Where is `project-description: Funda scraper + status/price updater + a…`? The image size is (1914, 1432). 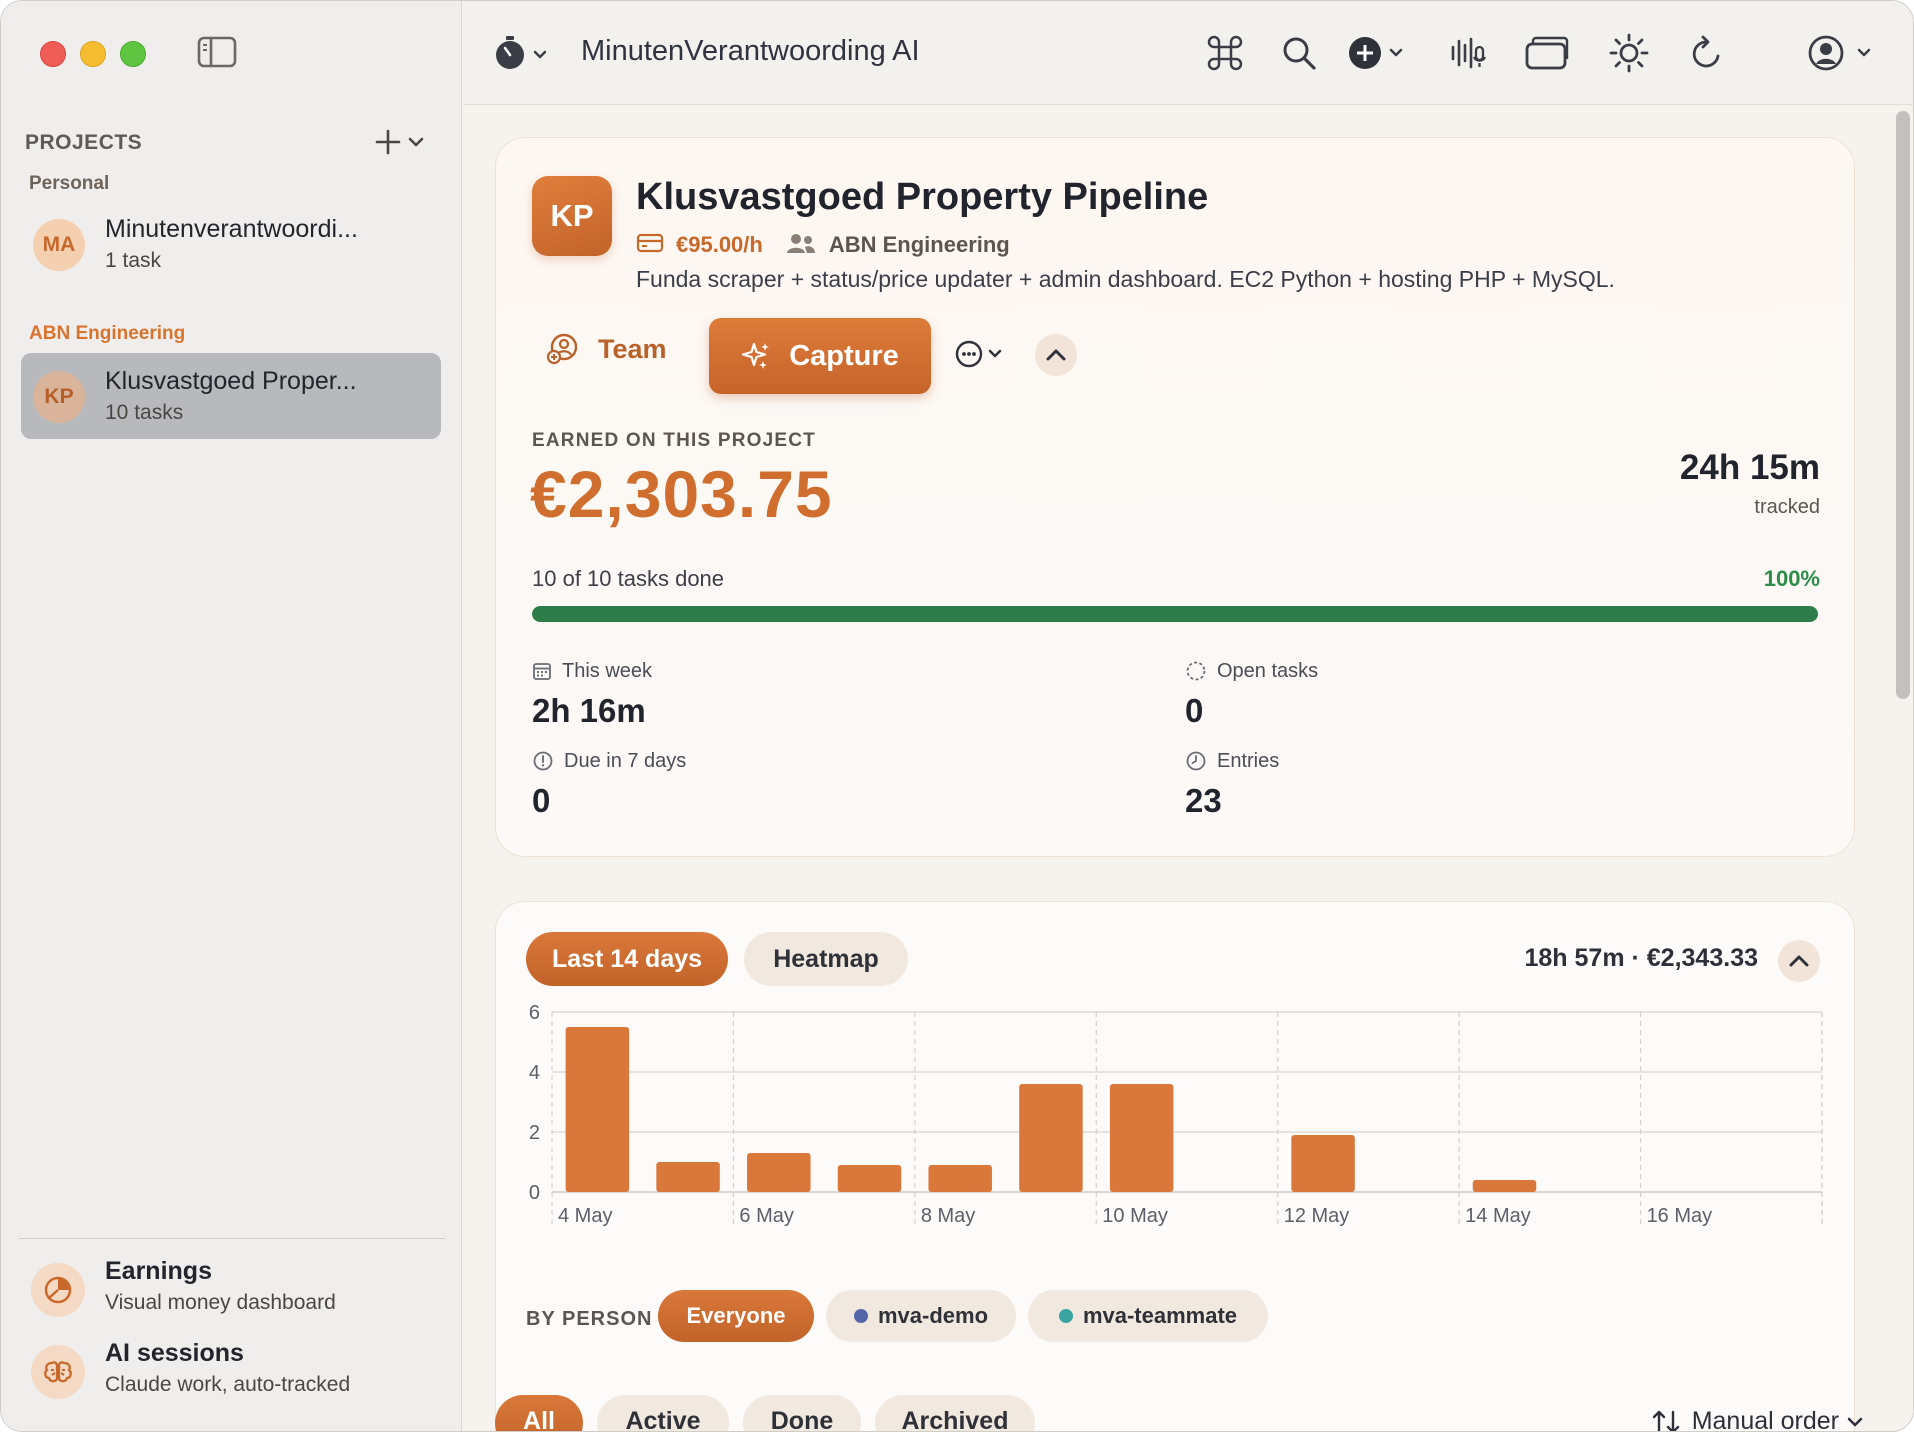 project-description: Funda scraper + status/price updater + a… is located at coordinates (1125, 279).